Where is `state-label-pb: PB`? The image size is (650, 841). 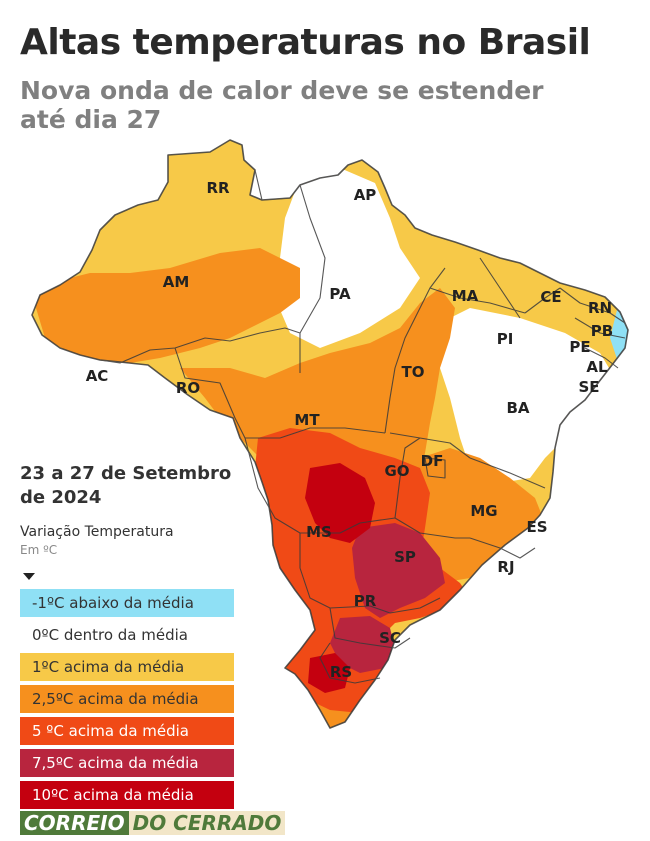 state-label-pb: PB is located at coordinates (602, 331).